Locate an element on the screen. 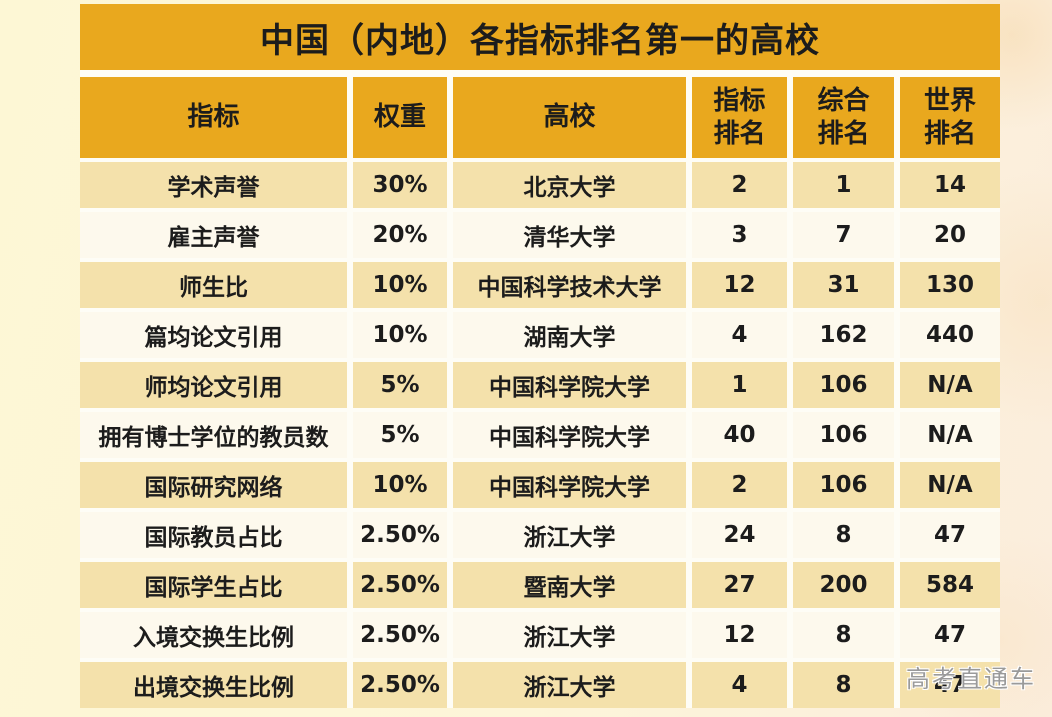 This screenshot has width=1052, height=717. table-cell: 7 is located at coordinates (843, 235).